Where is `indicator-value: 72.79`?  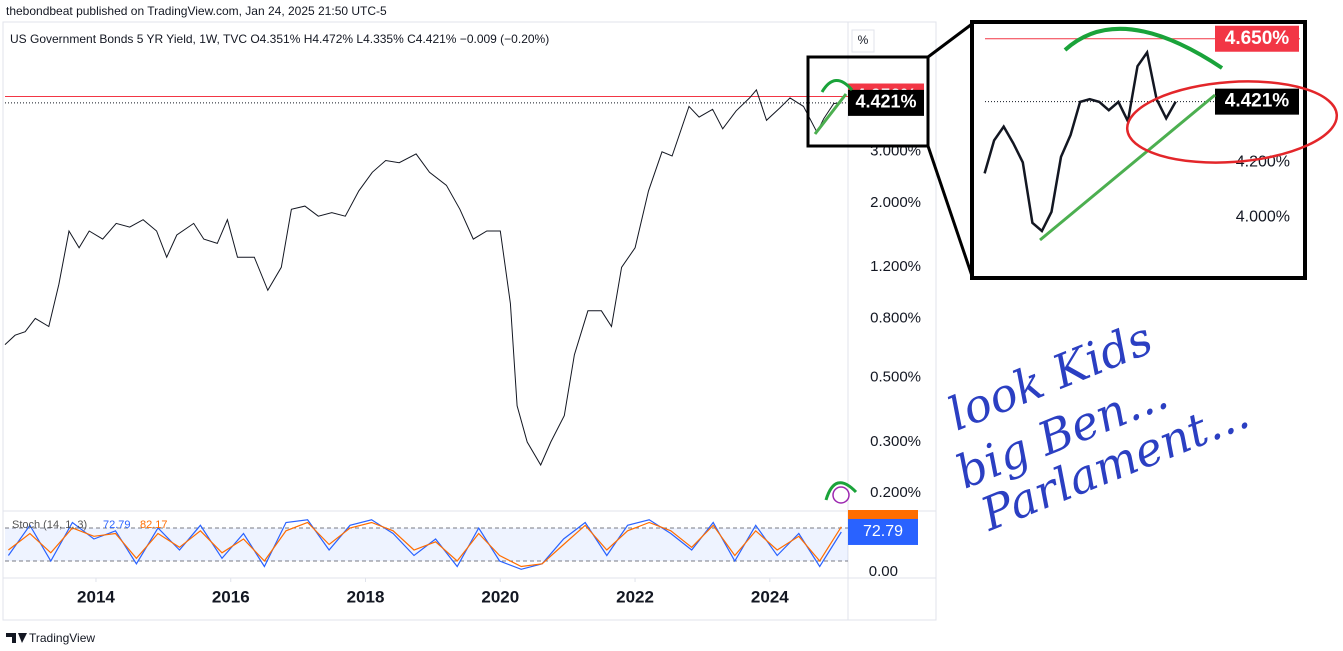
indicator-value: 72.79 is located at coordinates (117, 525).